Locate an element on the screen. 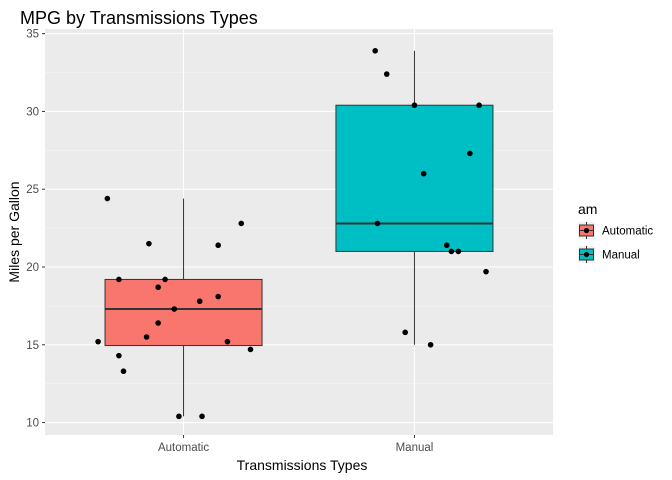  box-body-automatic is located at coordinates (183, 312).